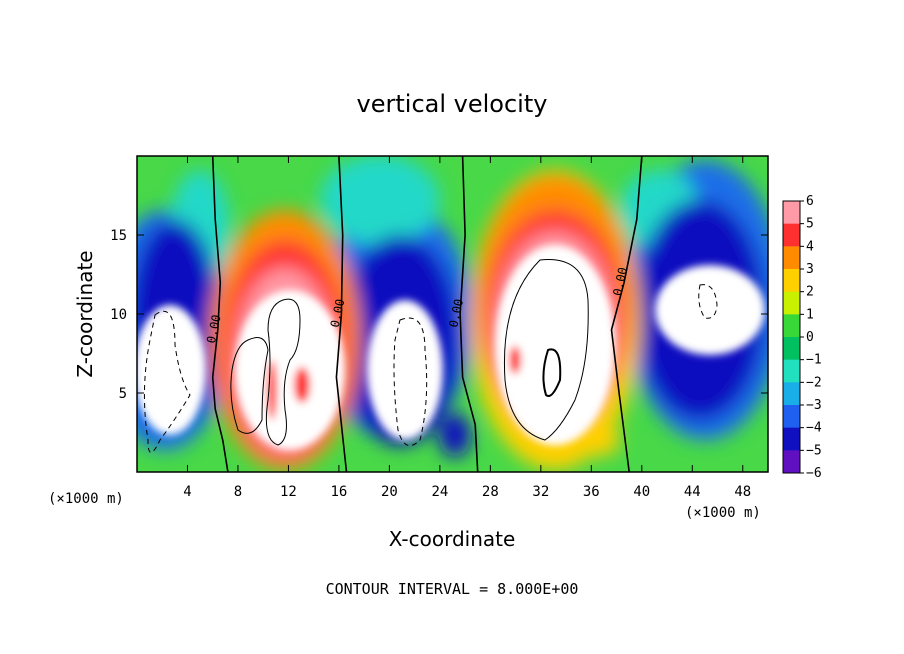  Describe the element at coordinates (452, 104) in the screenshot. I see `chart-title: vertical velocity` at that location.